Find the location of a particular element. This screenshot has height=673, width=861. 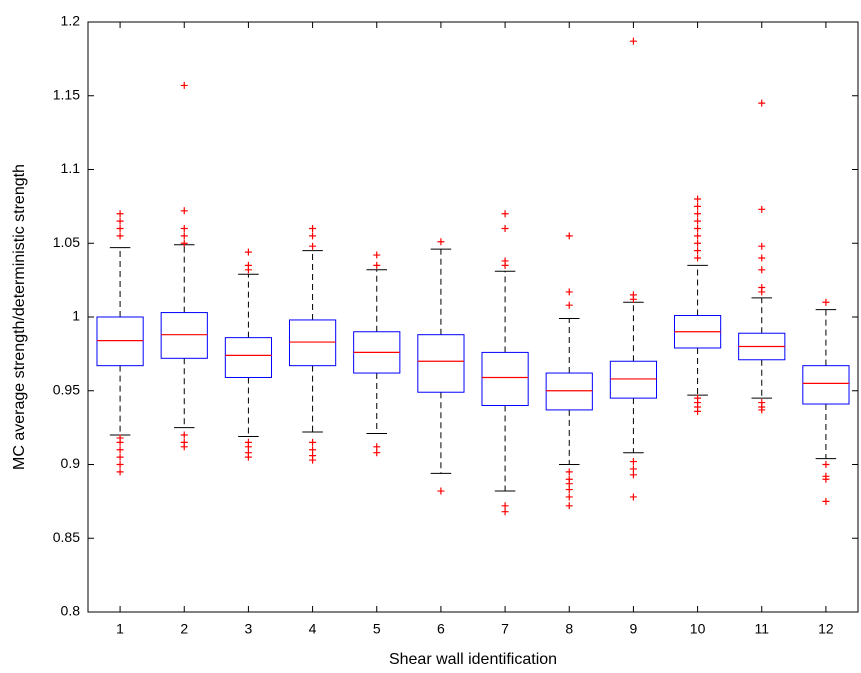

x-tick-label: 9 is located at coordinates (634, 629).